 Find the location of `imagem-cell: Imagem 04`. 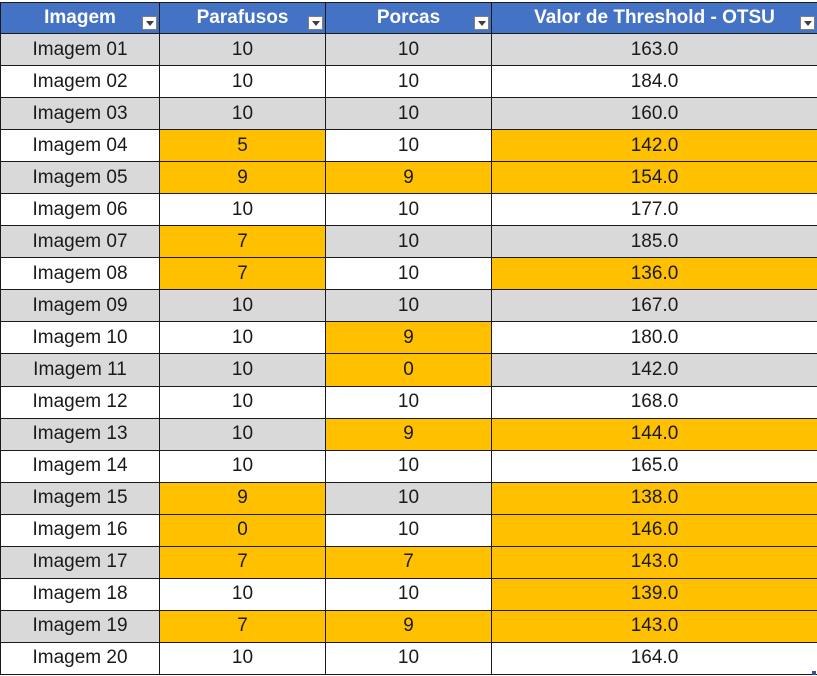

imagem-cell: Imagem 04 is located at coordinates (80, 146).